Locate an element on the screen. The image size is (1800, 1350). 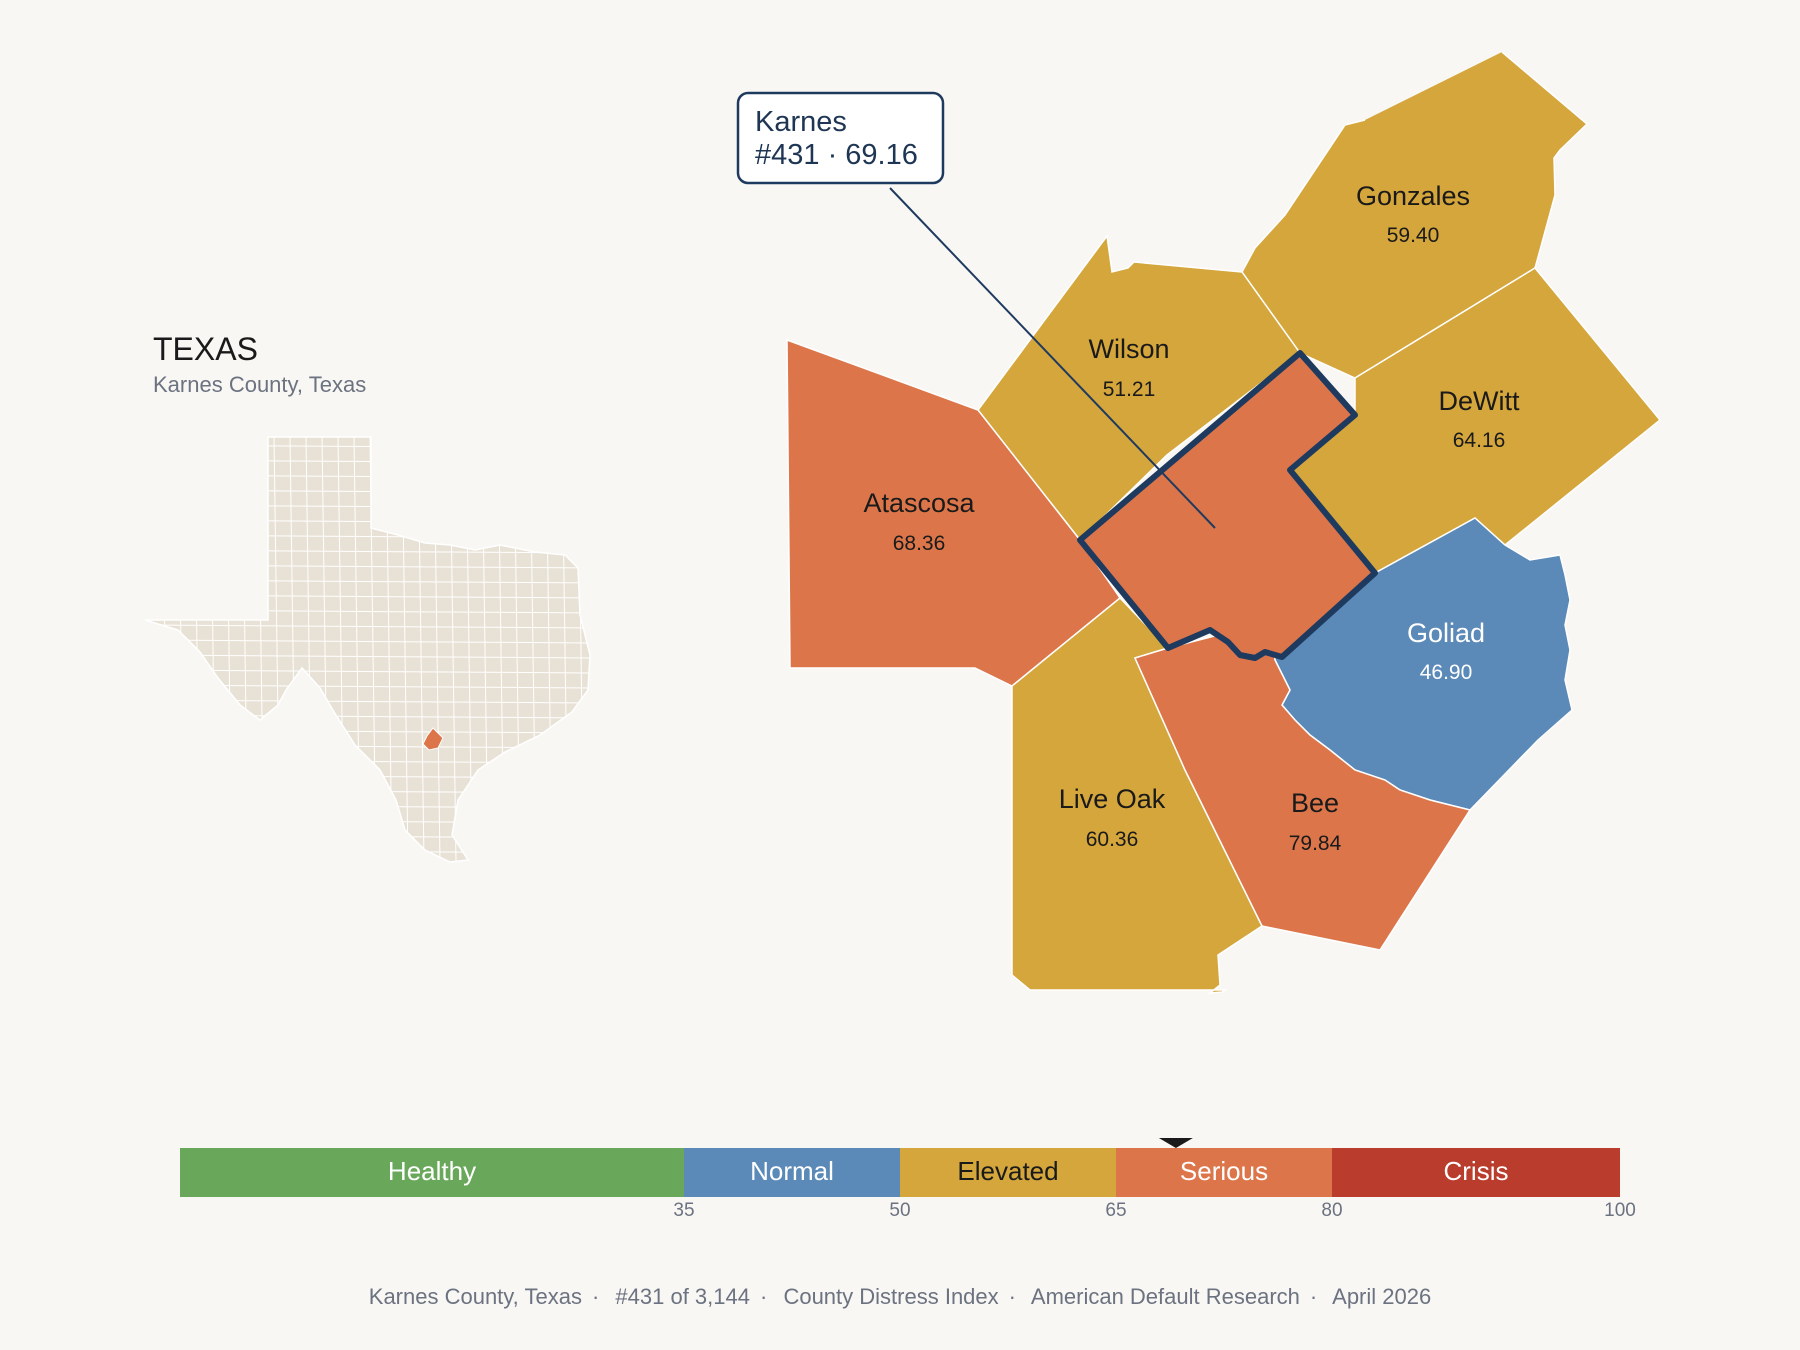
legend-label-normal: Normal is located at coordinates (792, 1171).